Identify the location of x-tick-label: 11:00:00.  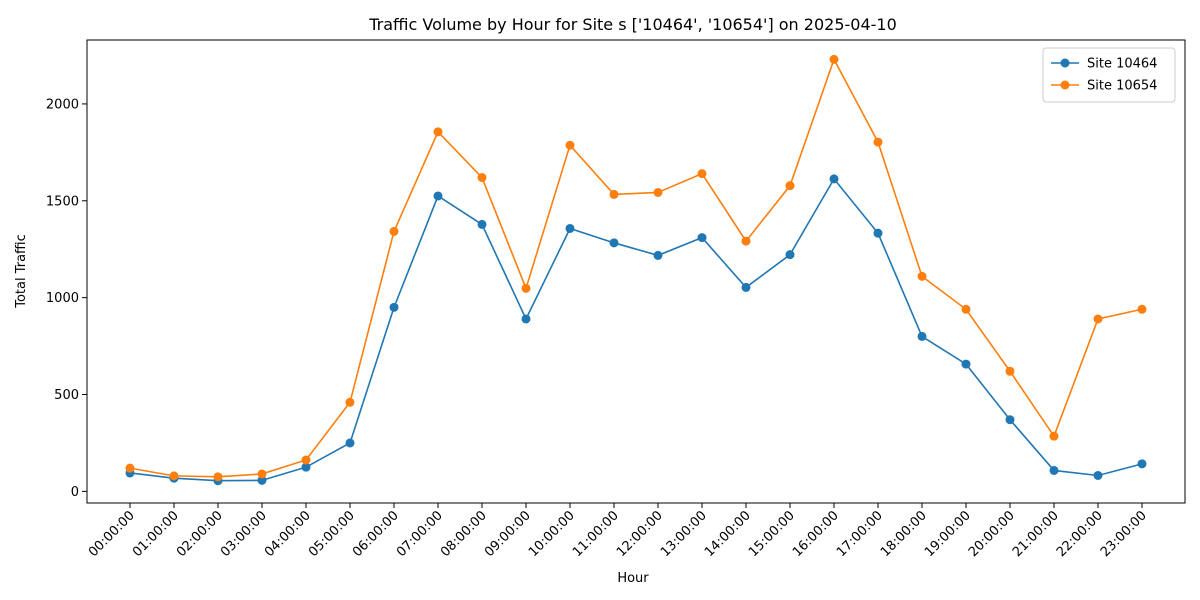
(596, 534).